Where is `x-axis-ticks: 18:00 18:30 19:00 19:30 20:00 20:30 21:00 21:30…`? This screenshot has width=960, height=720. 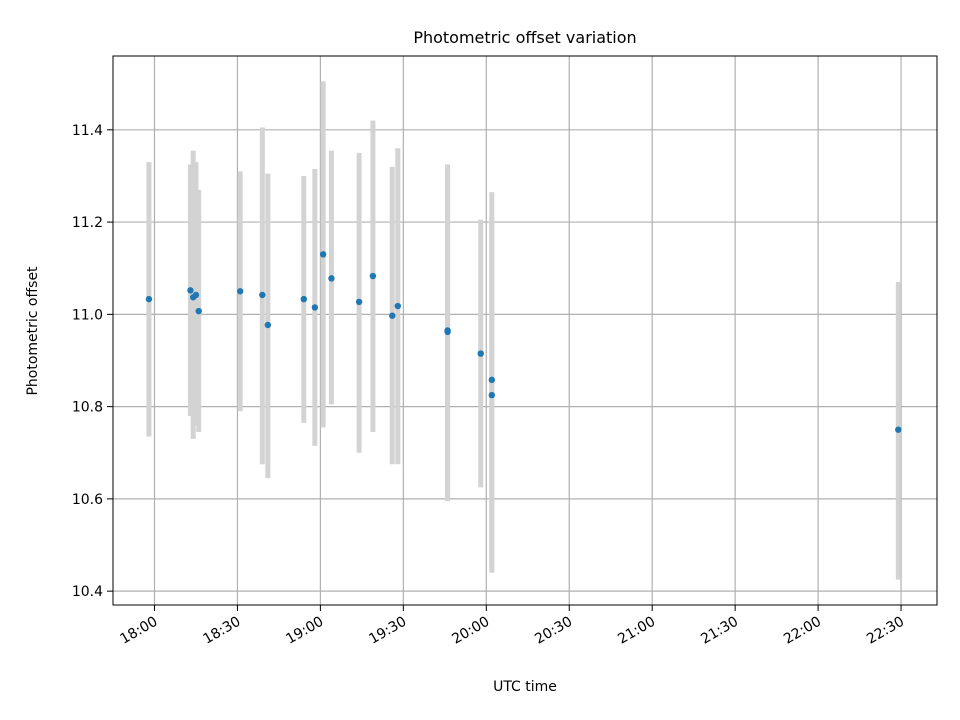
x-axis-ticks: 18:00 18:30 19:00 19:30 20:00 20:30 21:00 21:30… is located at coordinates (512, 626).